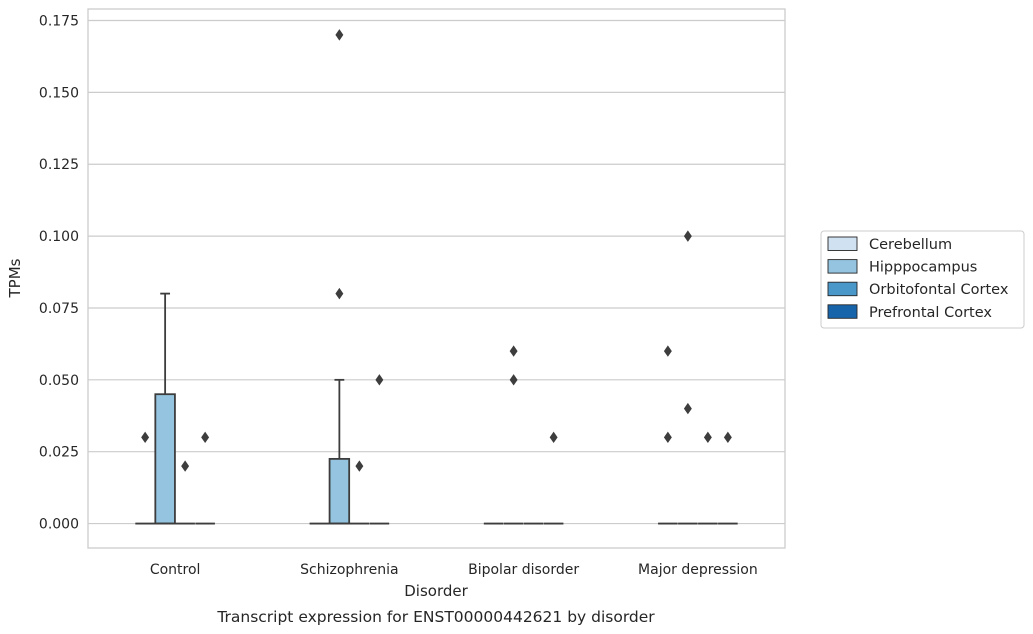 Image resolution: width=1033 pixels, height=634 pixels. I want to click on legend-label: Prefrontal Cortex, so click(930, 313).